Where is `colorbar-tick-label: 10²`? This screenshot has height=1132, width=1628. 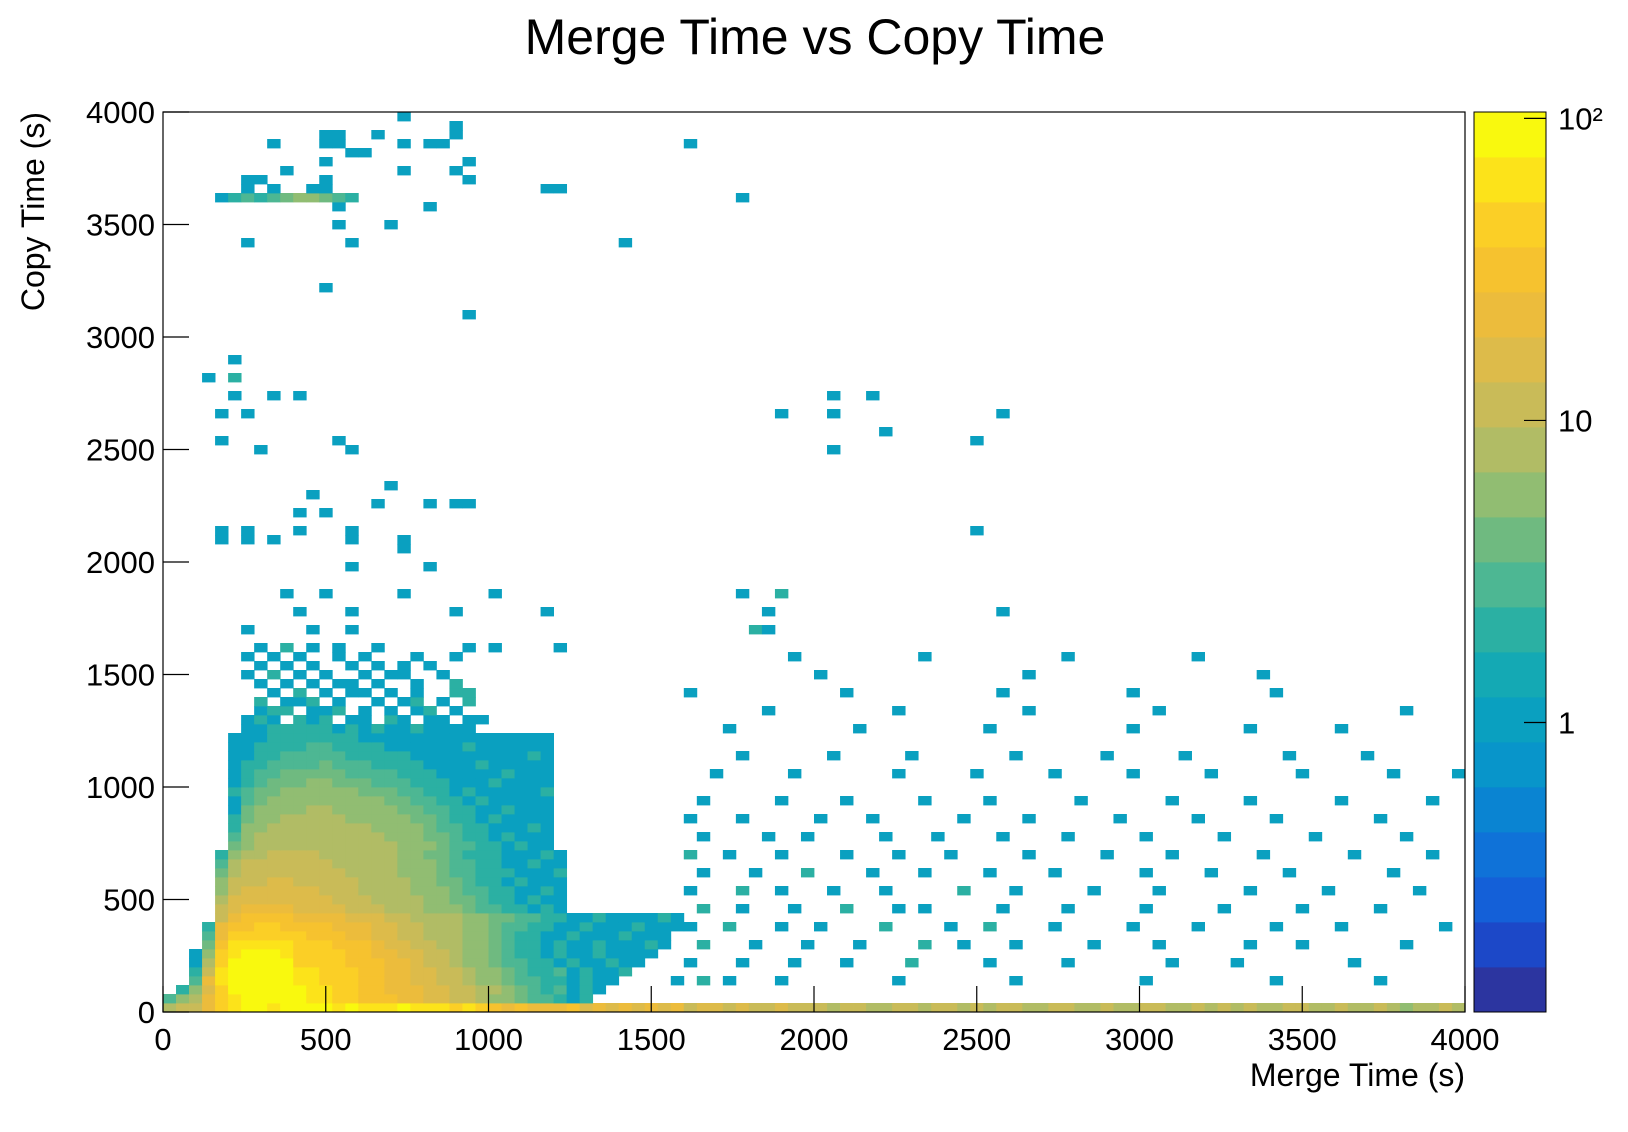
colorbar-tick-label: 10² is located at coordinates (1580, 118).